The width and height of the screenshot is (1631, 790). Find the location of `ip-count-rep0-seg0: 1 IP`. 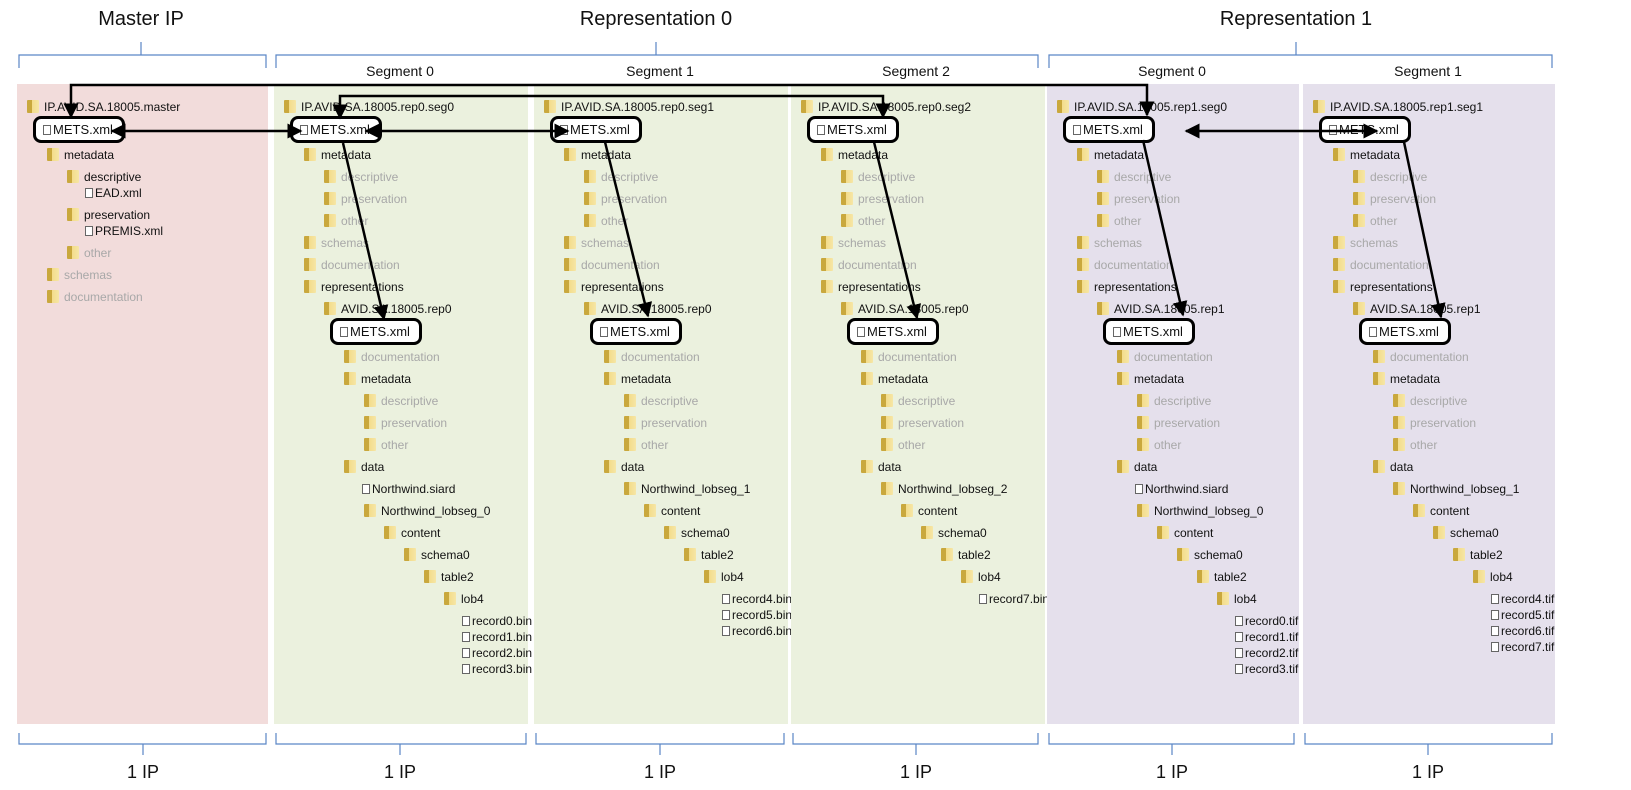

ip-count-rep0-seg0: 1 IP is located at coordinates (400, 772).